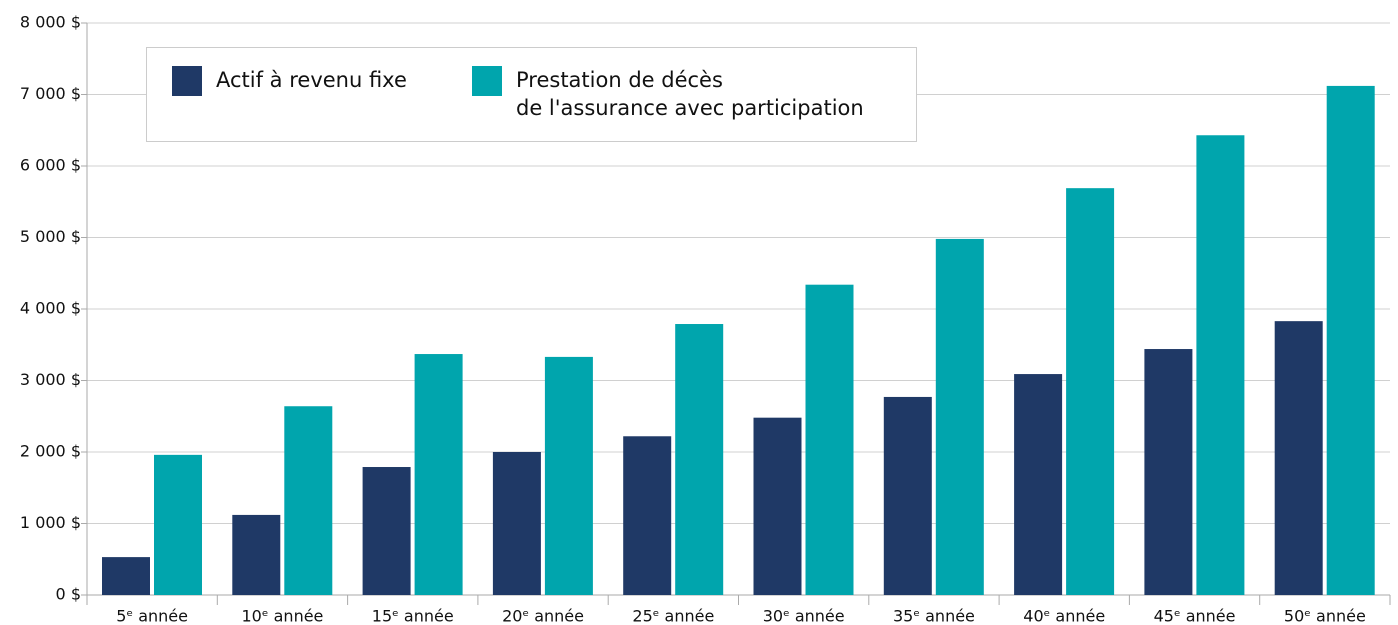  What do you see at coordinates (1064, 616) in the screenshot?
I see `x-tick-label: 40ᵉ année` at bounding box center [1064, 616].